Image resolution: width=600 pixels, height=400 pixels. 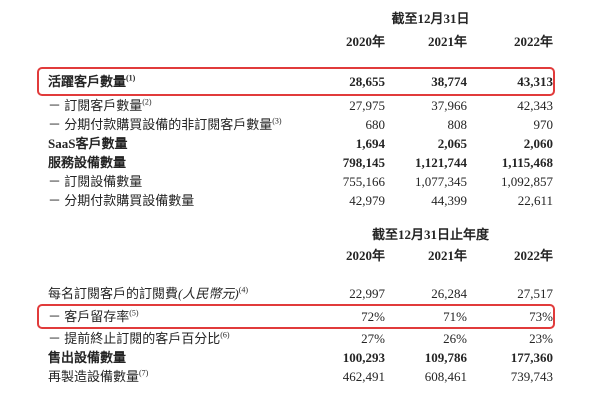 I want to click on row-value-2022: 1,092,857, so click(x=527, y=181).